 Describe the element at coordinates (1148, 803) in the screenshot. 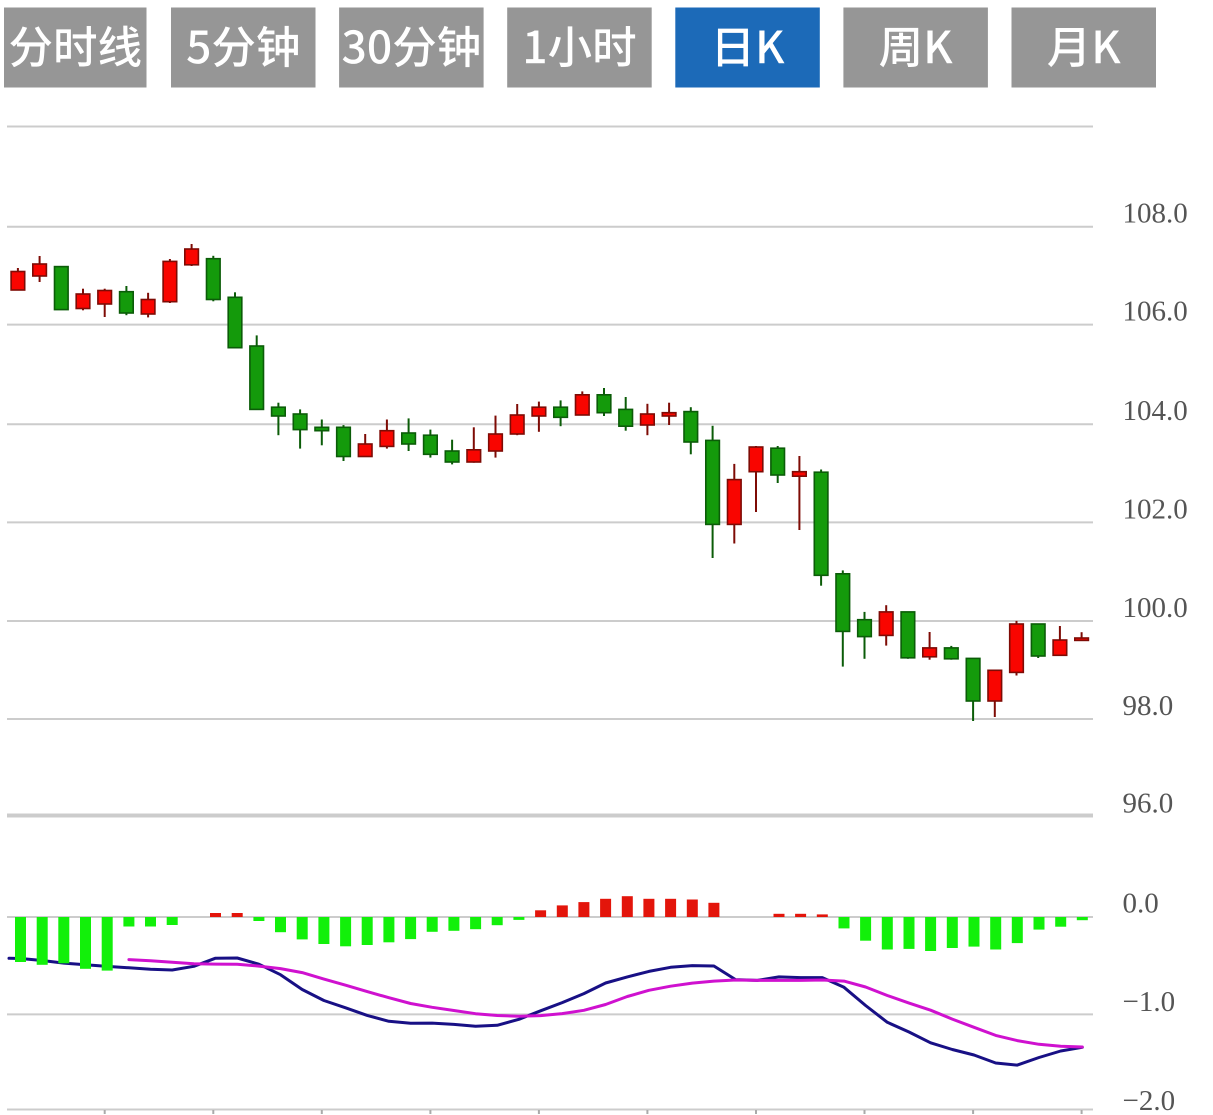

I see `svg-text: 96.0` at that location.